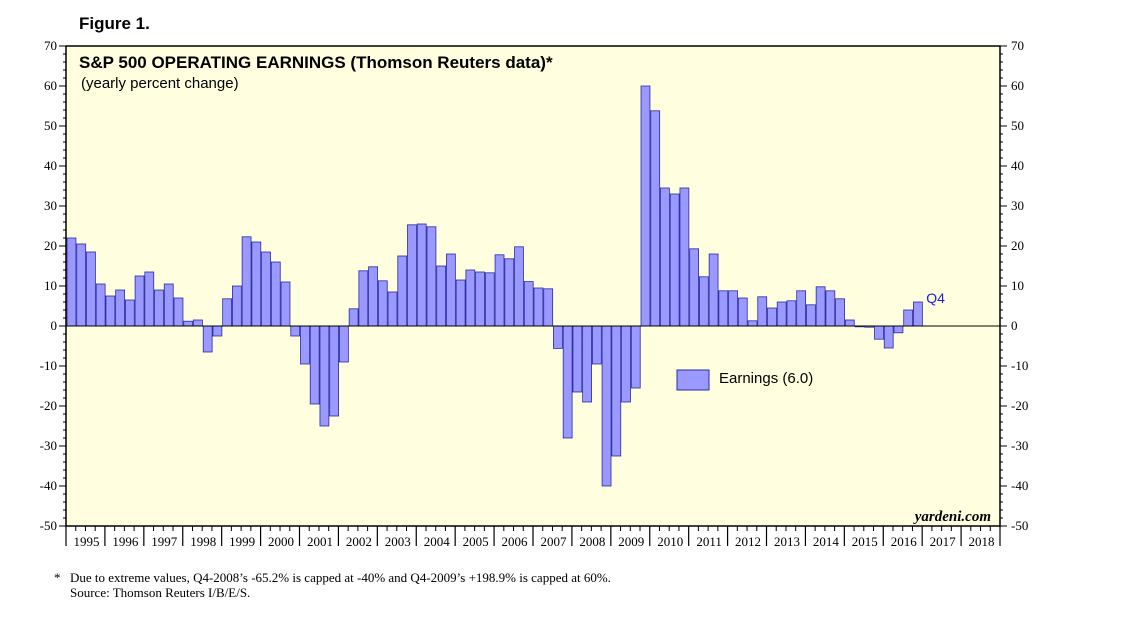 Image resolution: width=1138 pixels, height=621 pixels. I want to click on x-tick-label: 2001, so click(320, 541).